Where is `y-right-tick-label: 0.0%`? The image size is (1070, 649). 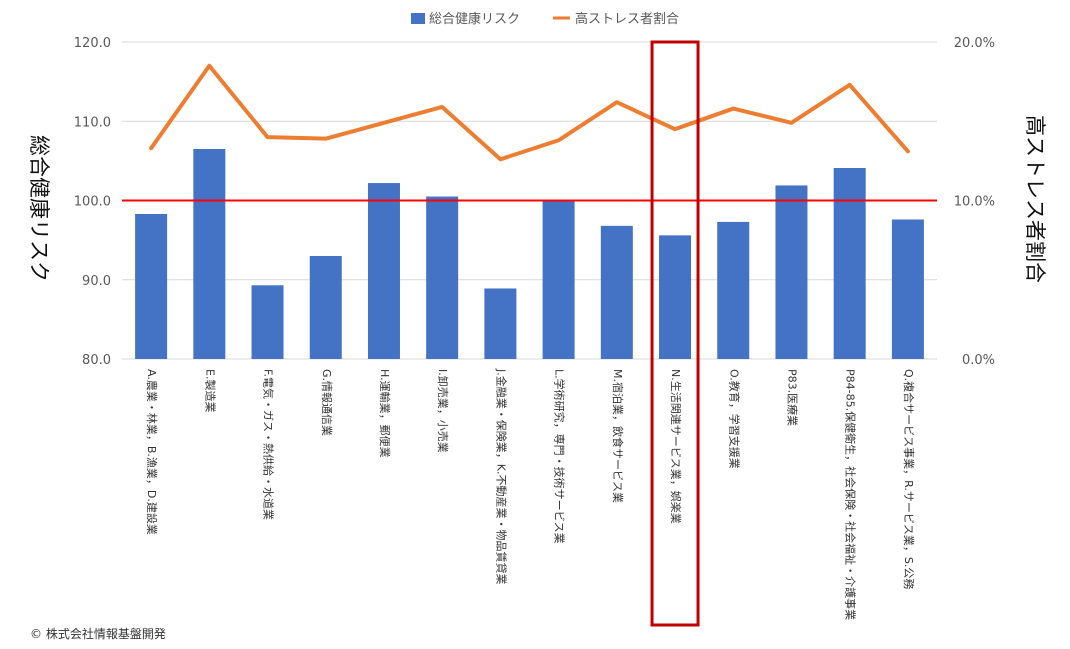 y-right-tick-label: 0.0% is located at coordinates (978, 360).